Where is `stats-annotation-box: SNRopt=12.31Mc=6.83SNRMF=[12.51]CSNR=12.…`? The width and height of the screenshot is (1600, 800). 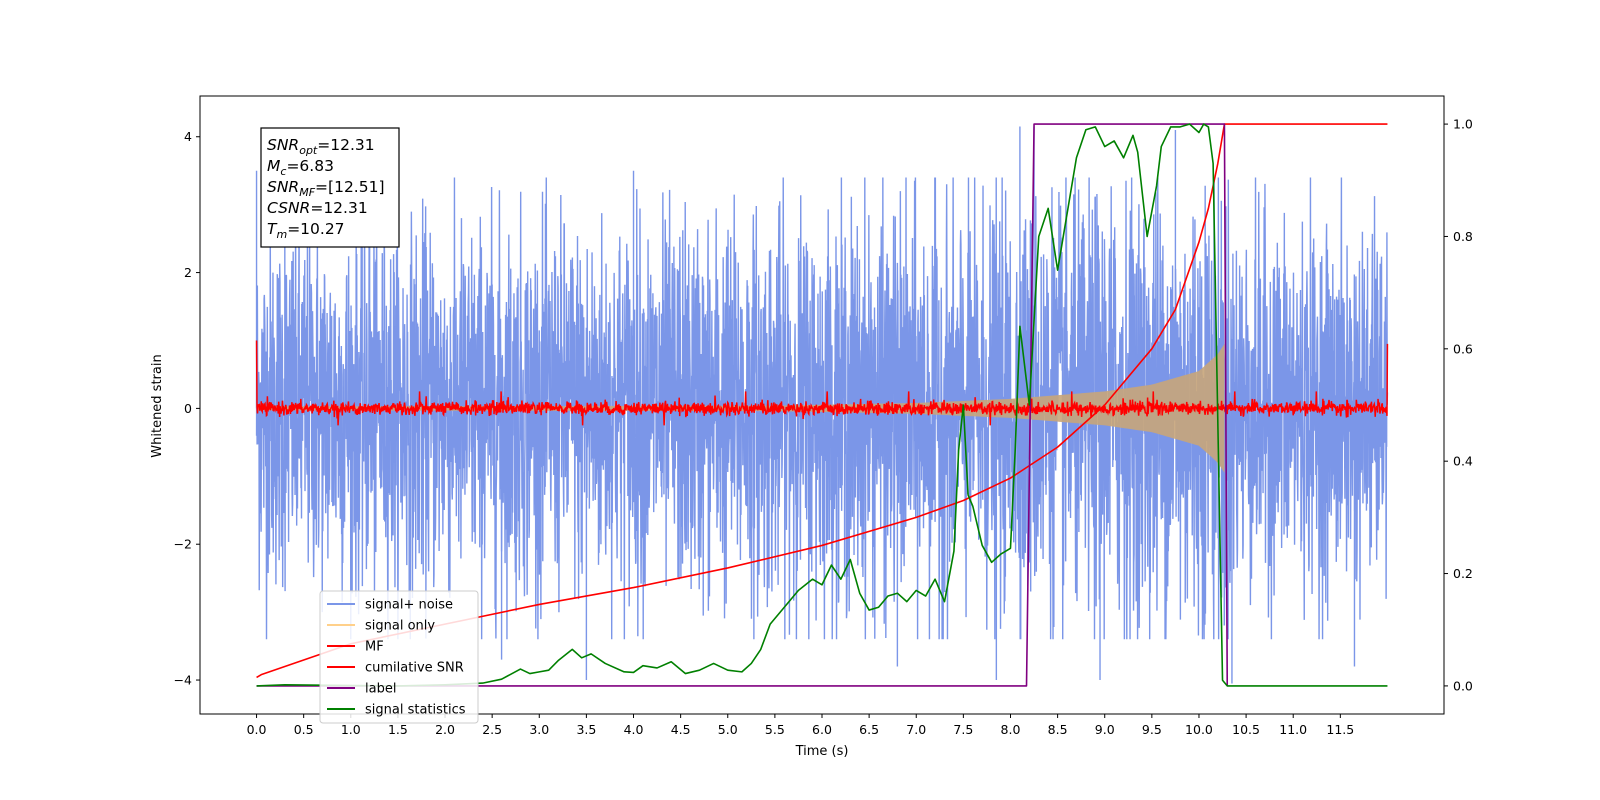 stats-annotation-box: SNRopt=12.31Mc=6.83SNRMF=[12.51]CSNR=12.… is located at coordinates (330, 187).